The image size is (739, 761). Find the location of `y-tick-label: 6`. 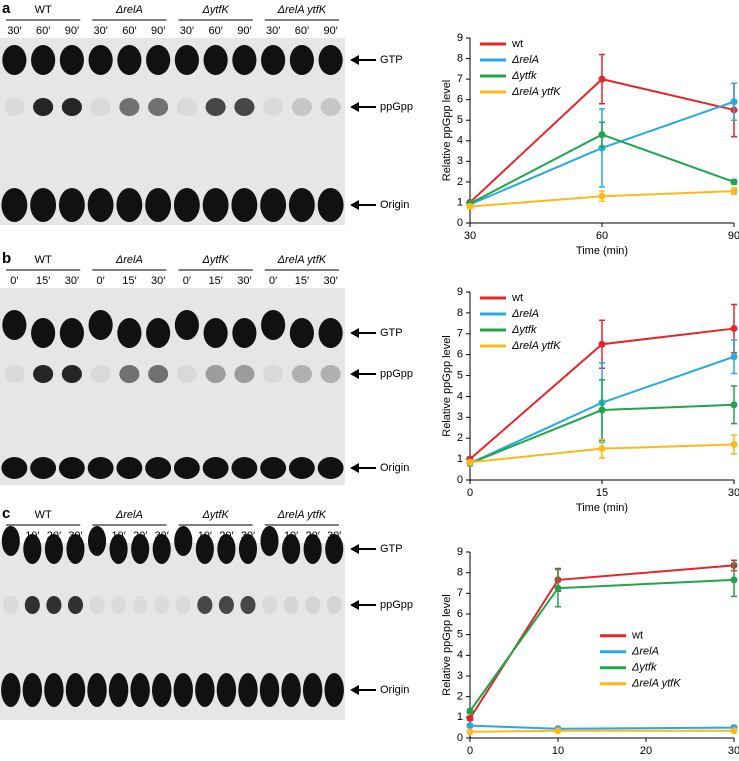

y-tick-label: 6 is located at coordinates (460, 614).